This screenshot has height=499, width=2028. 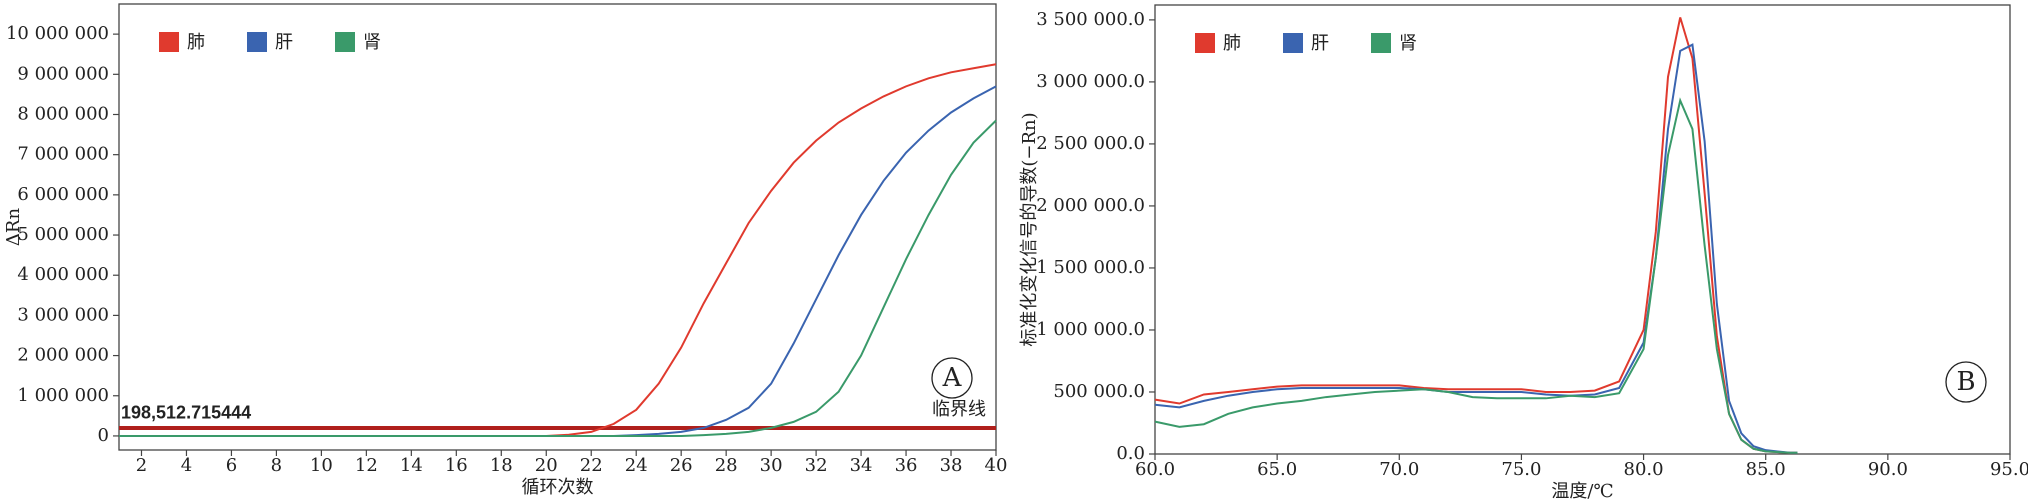 I want to click on x-tick-label: 80.0, so click(x=1644, y=469).